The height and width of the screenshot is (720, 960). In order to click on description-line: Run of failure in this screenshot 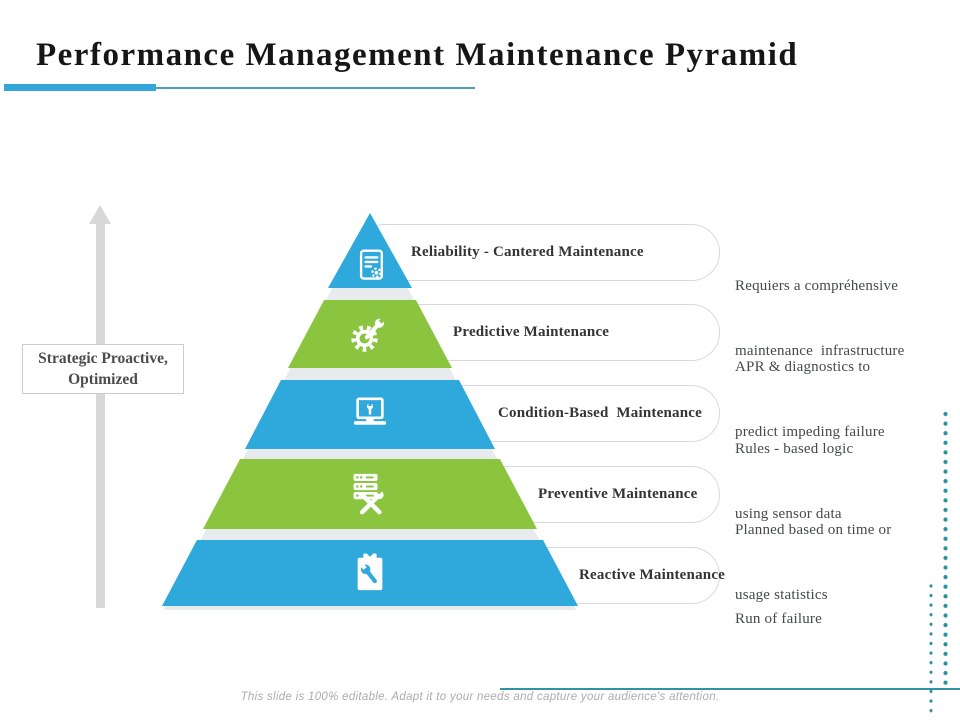, I will do `click(778, 619)`.